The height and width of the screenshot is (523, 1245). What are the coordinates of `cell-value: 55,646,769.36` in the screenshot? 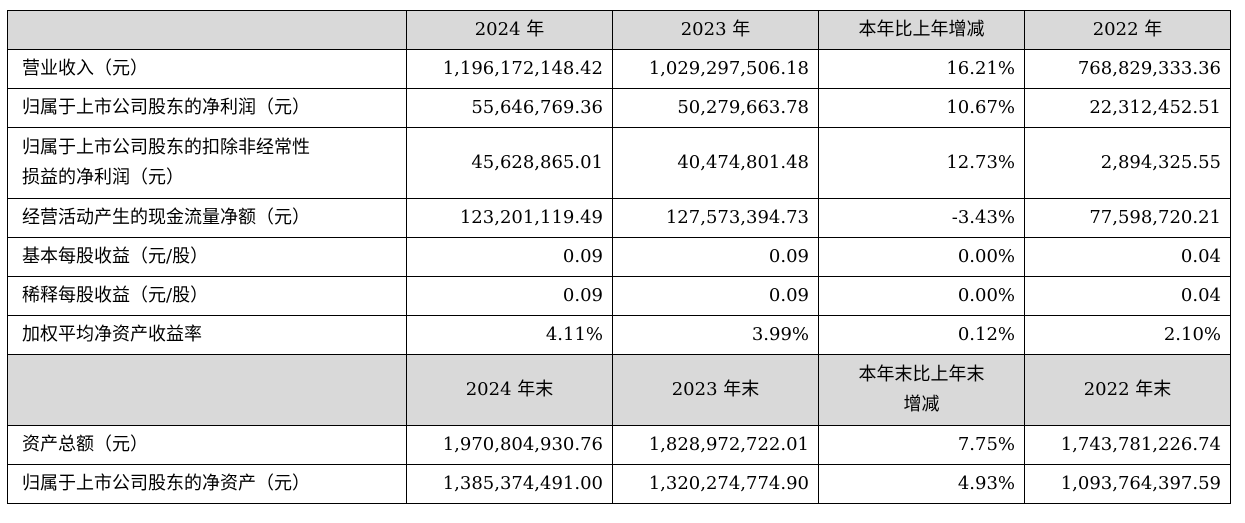 It's located at (509, 108).